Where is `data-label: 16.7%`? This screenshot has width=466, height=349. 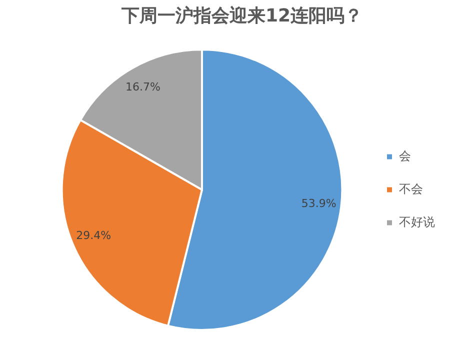 data-label: 16.7% is located at coordinates (143, 87).